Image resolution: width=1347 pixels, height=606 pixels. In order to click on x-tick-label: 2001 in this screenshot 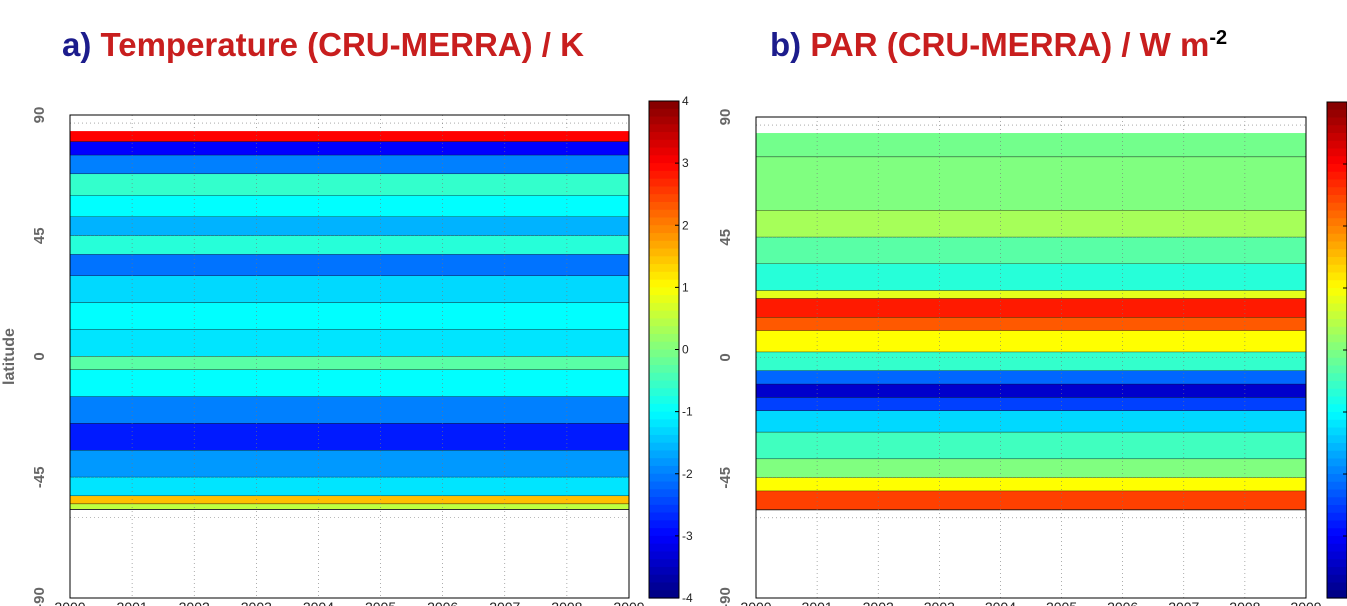, I will do `click(132, 602)`.